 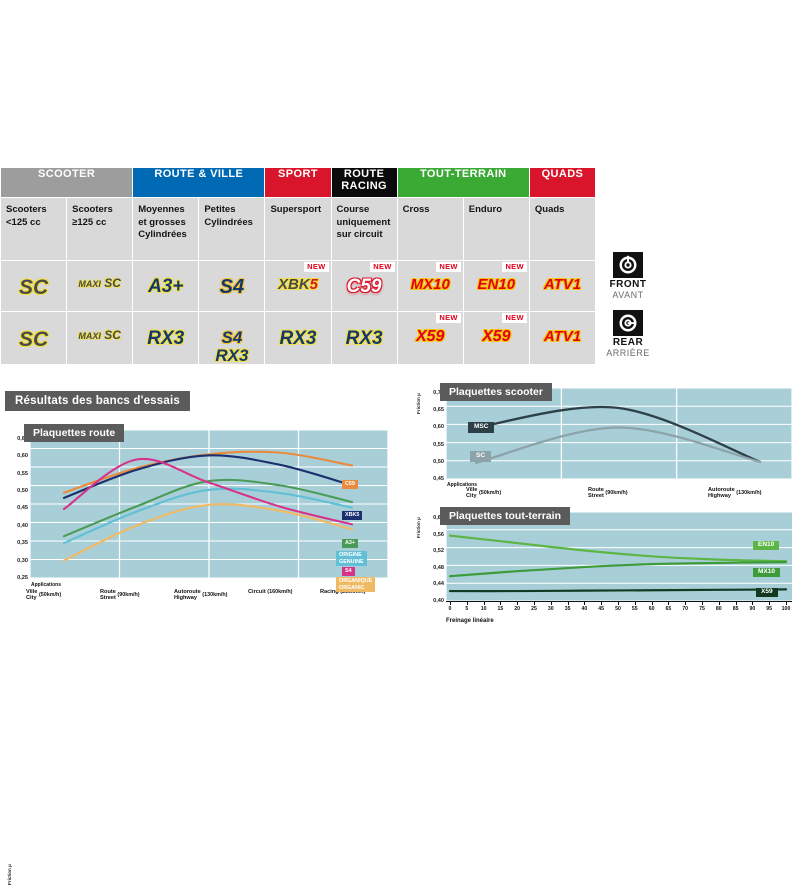 I want to click on axle-rear-label: REAR, so click(x=628, y=342).